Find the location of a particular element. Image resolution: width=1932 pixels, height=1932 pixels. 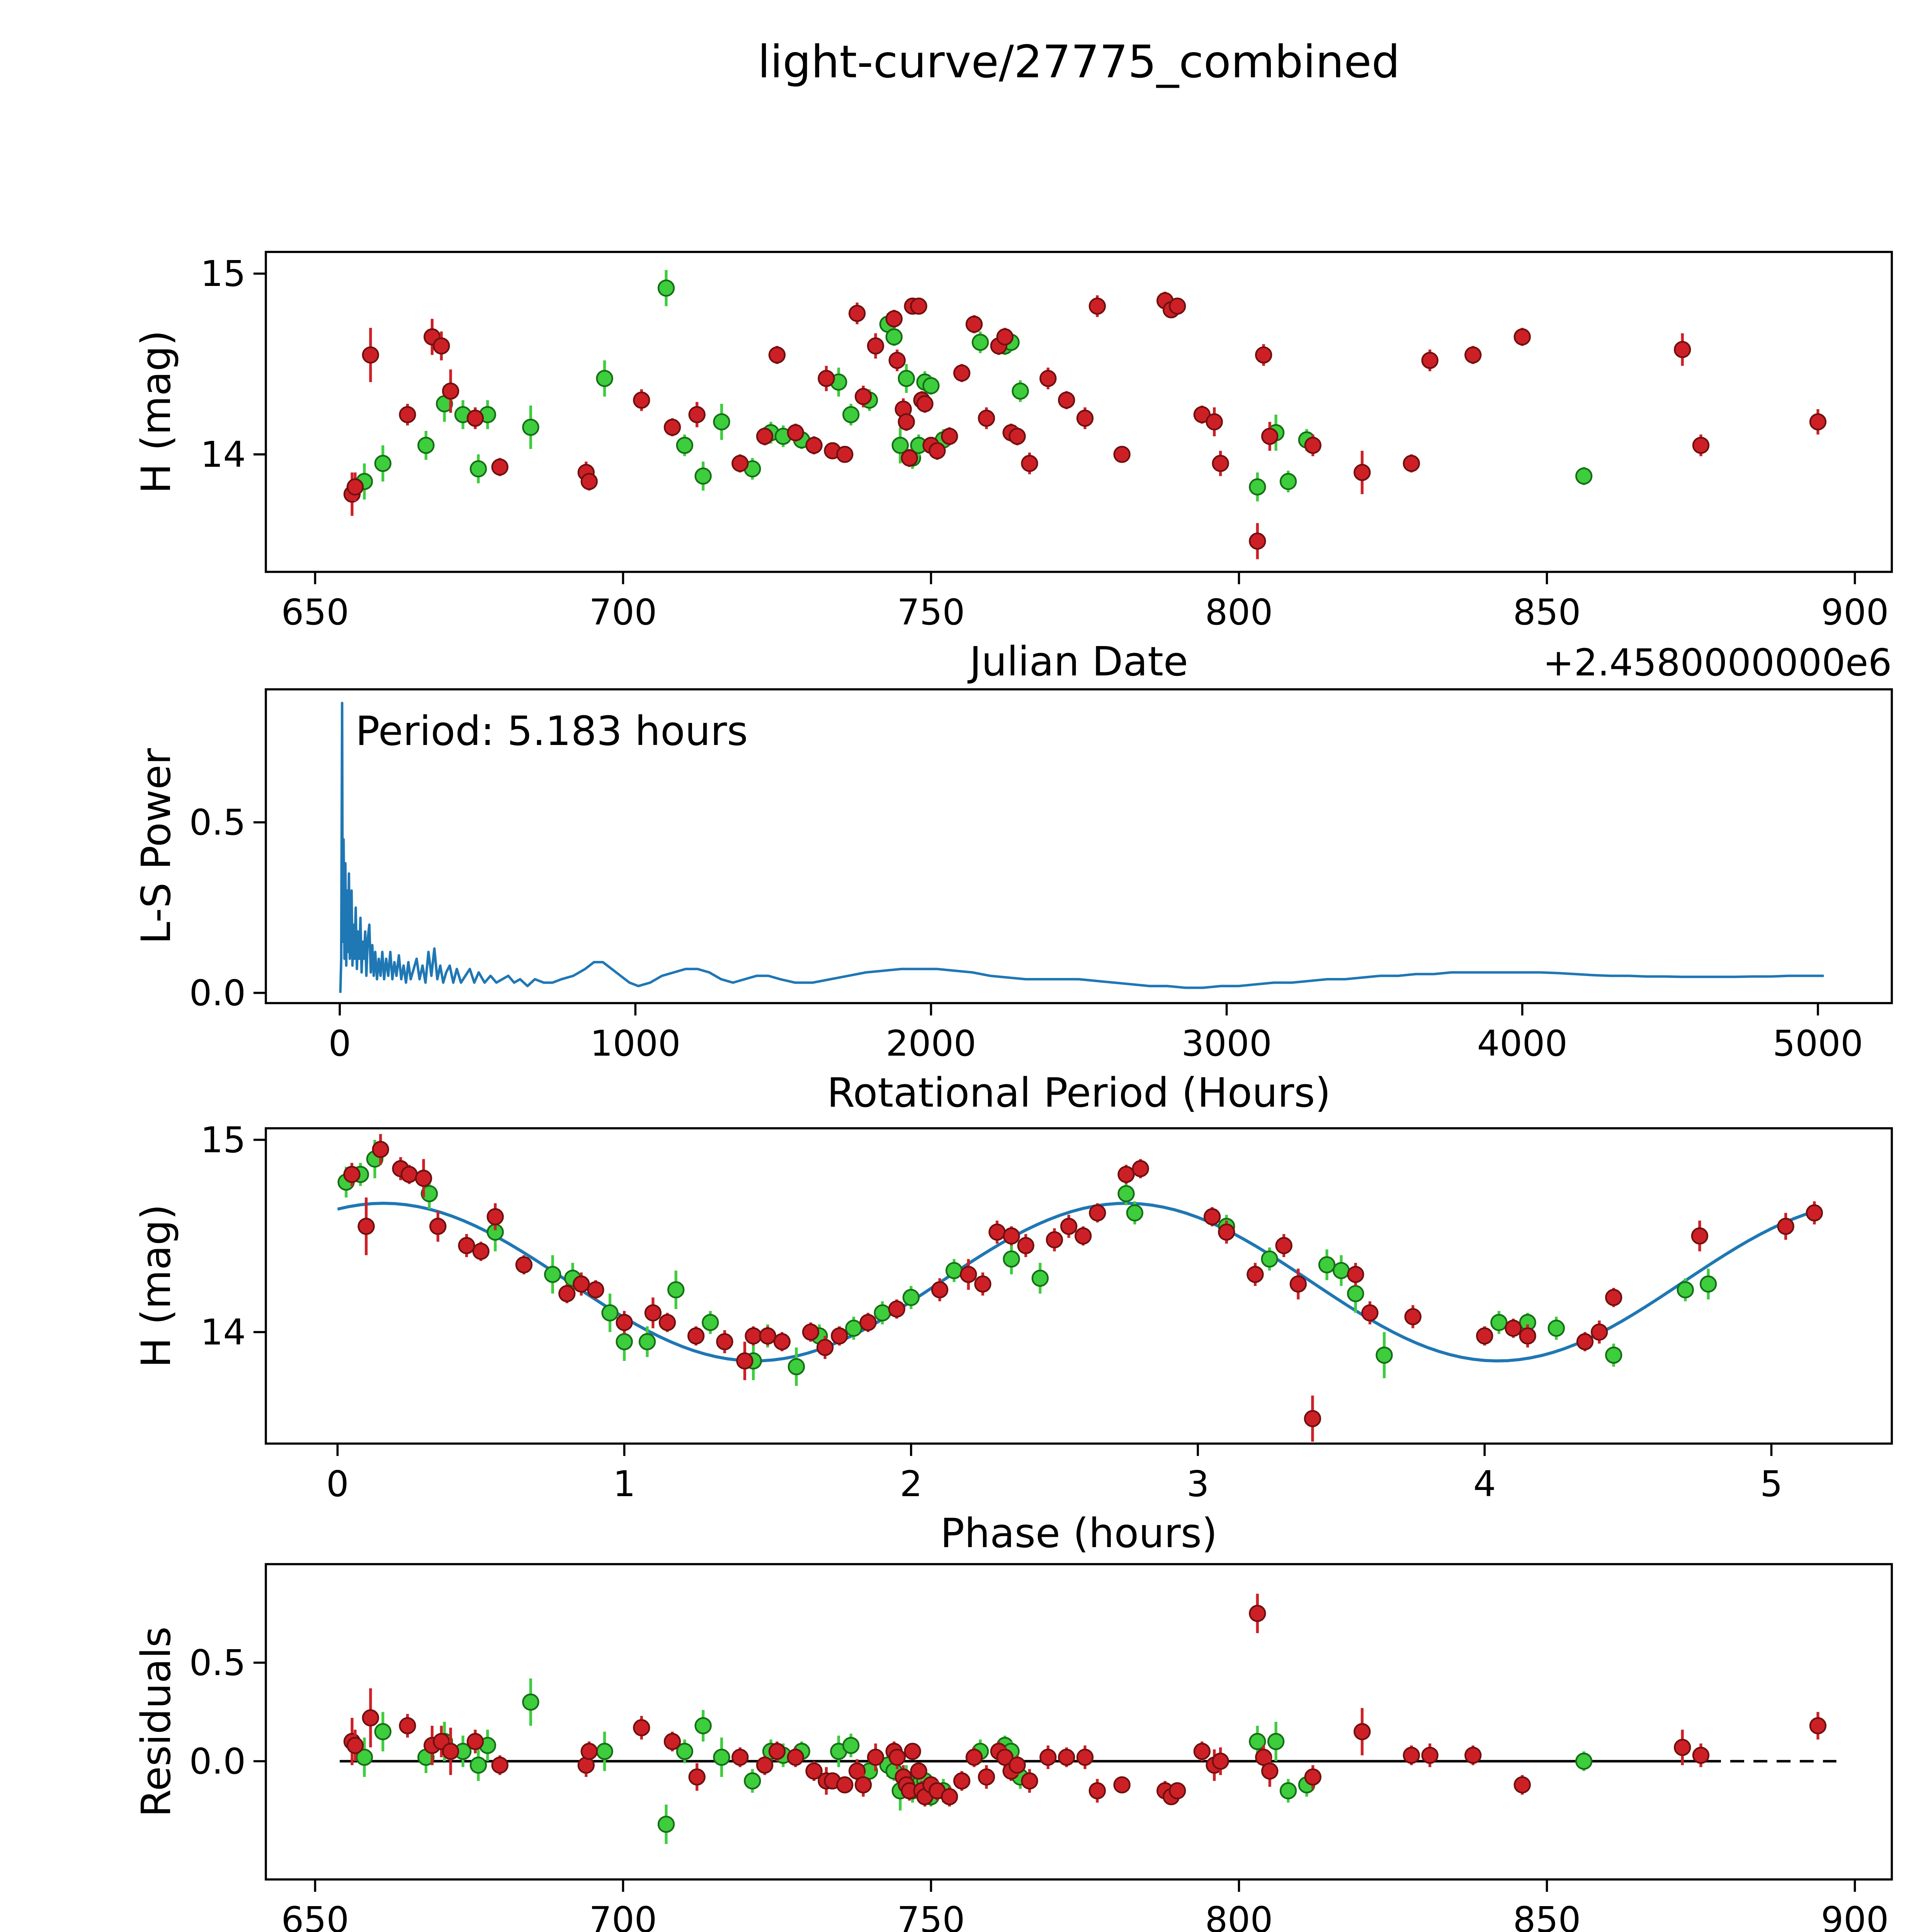

x-tick-label: 4 is located at coordinates (1484, 1484).